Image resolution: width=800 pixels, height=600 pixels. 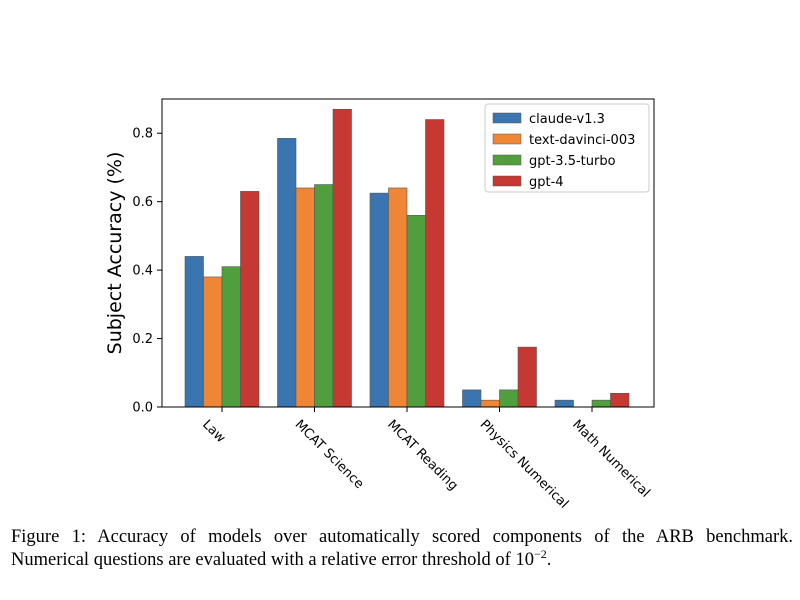 What do you see at coordinates (601, 403) in the screenshot?
I see `bar-gpt-3.5-turbo-math-numerical` at bounding box center [601, 403].